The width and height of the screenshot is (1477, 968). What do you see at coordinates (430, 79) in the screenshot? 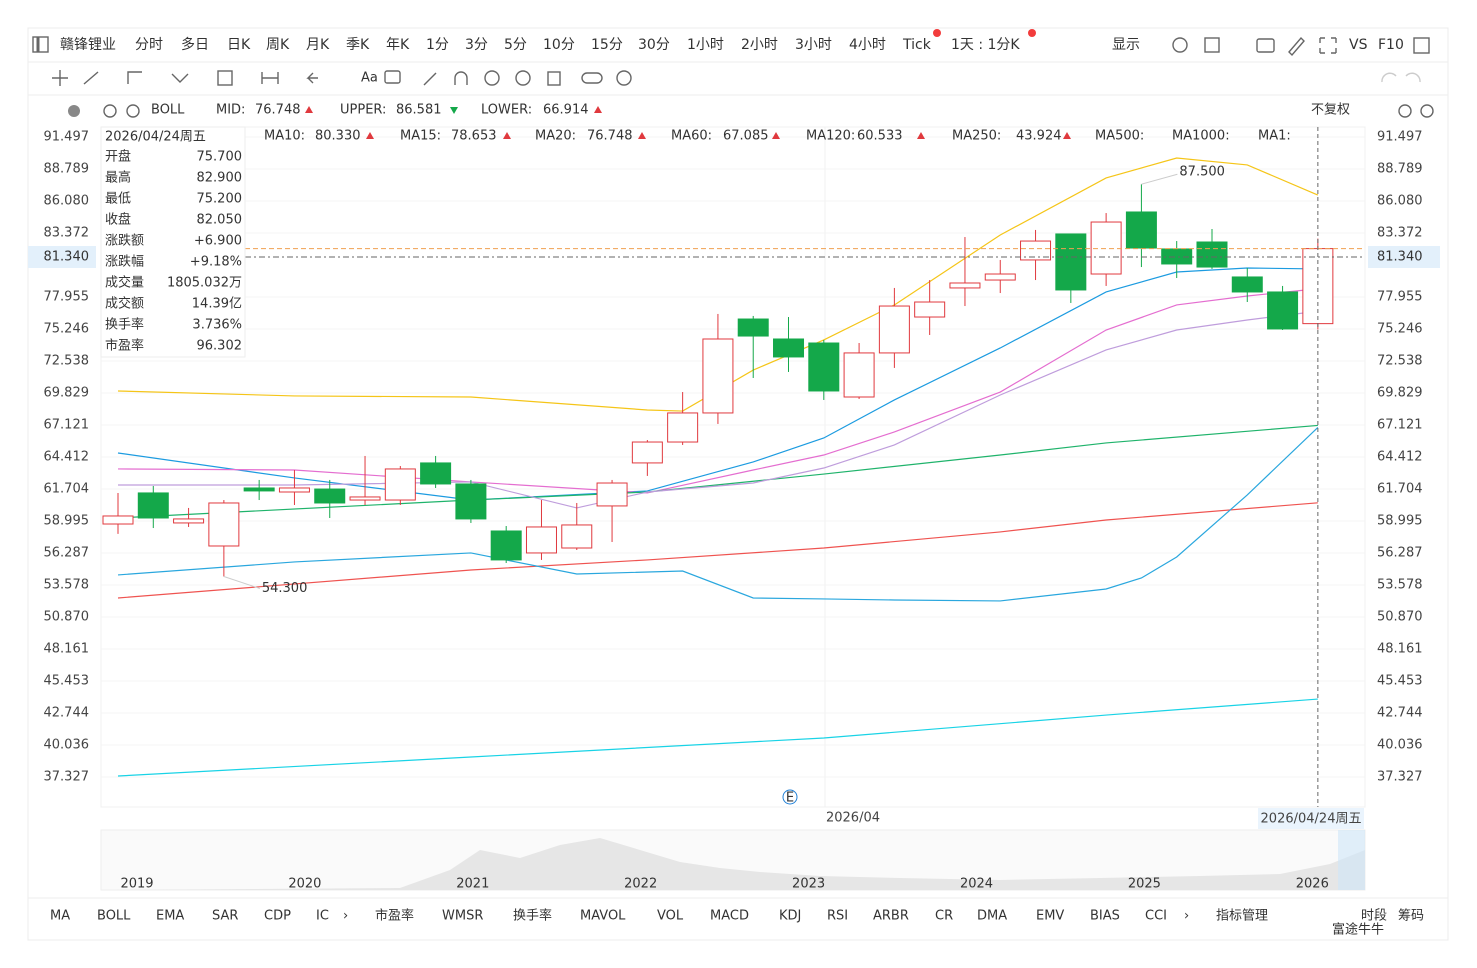
I see `brush-icon` at bounding box center [430, 79].